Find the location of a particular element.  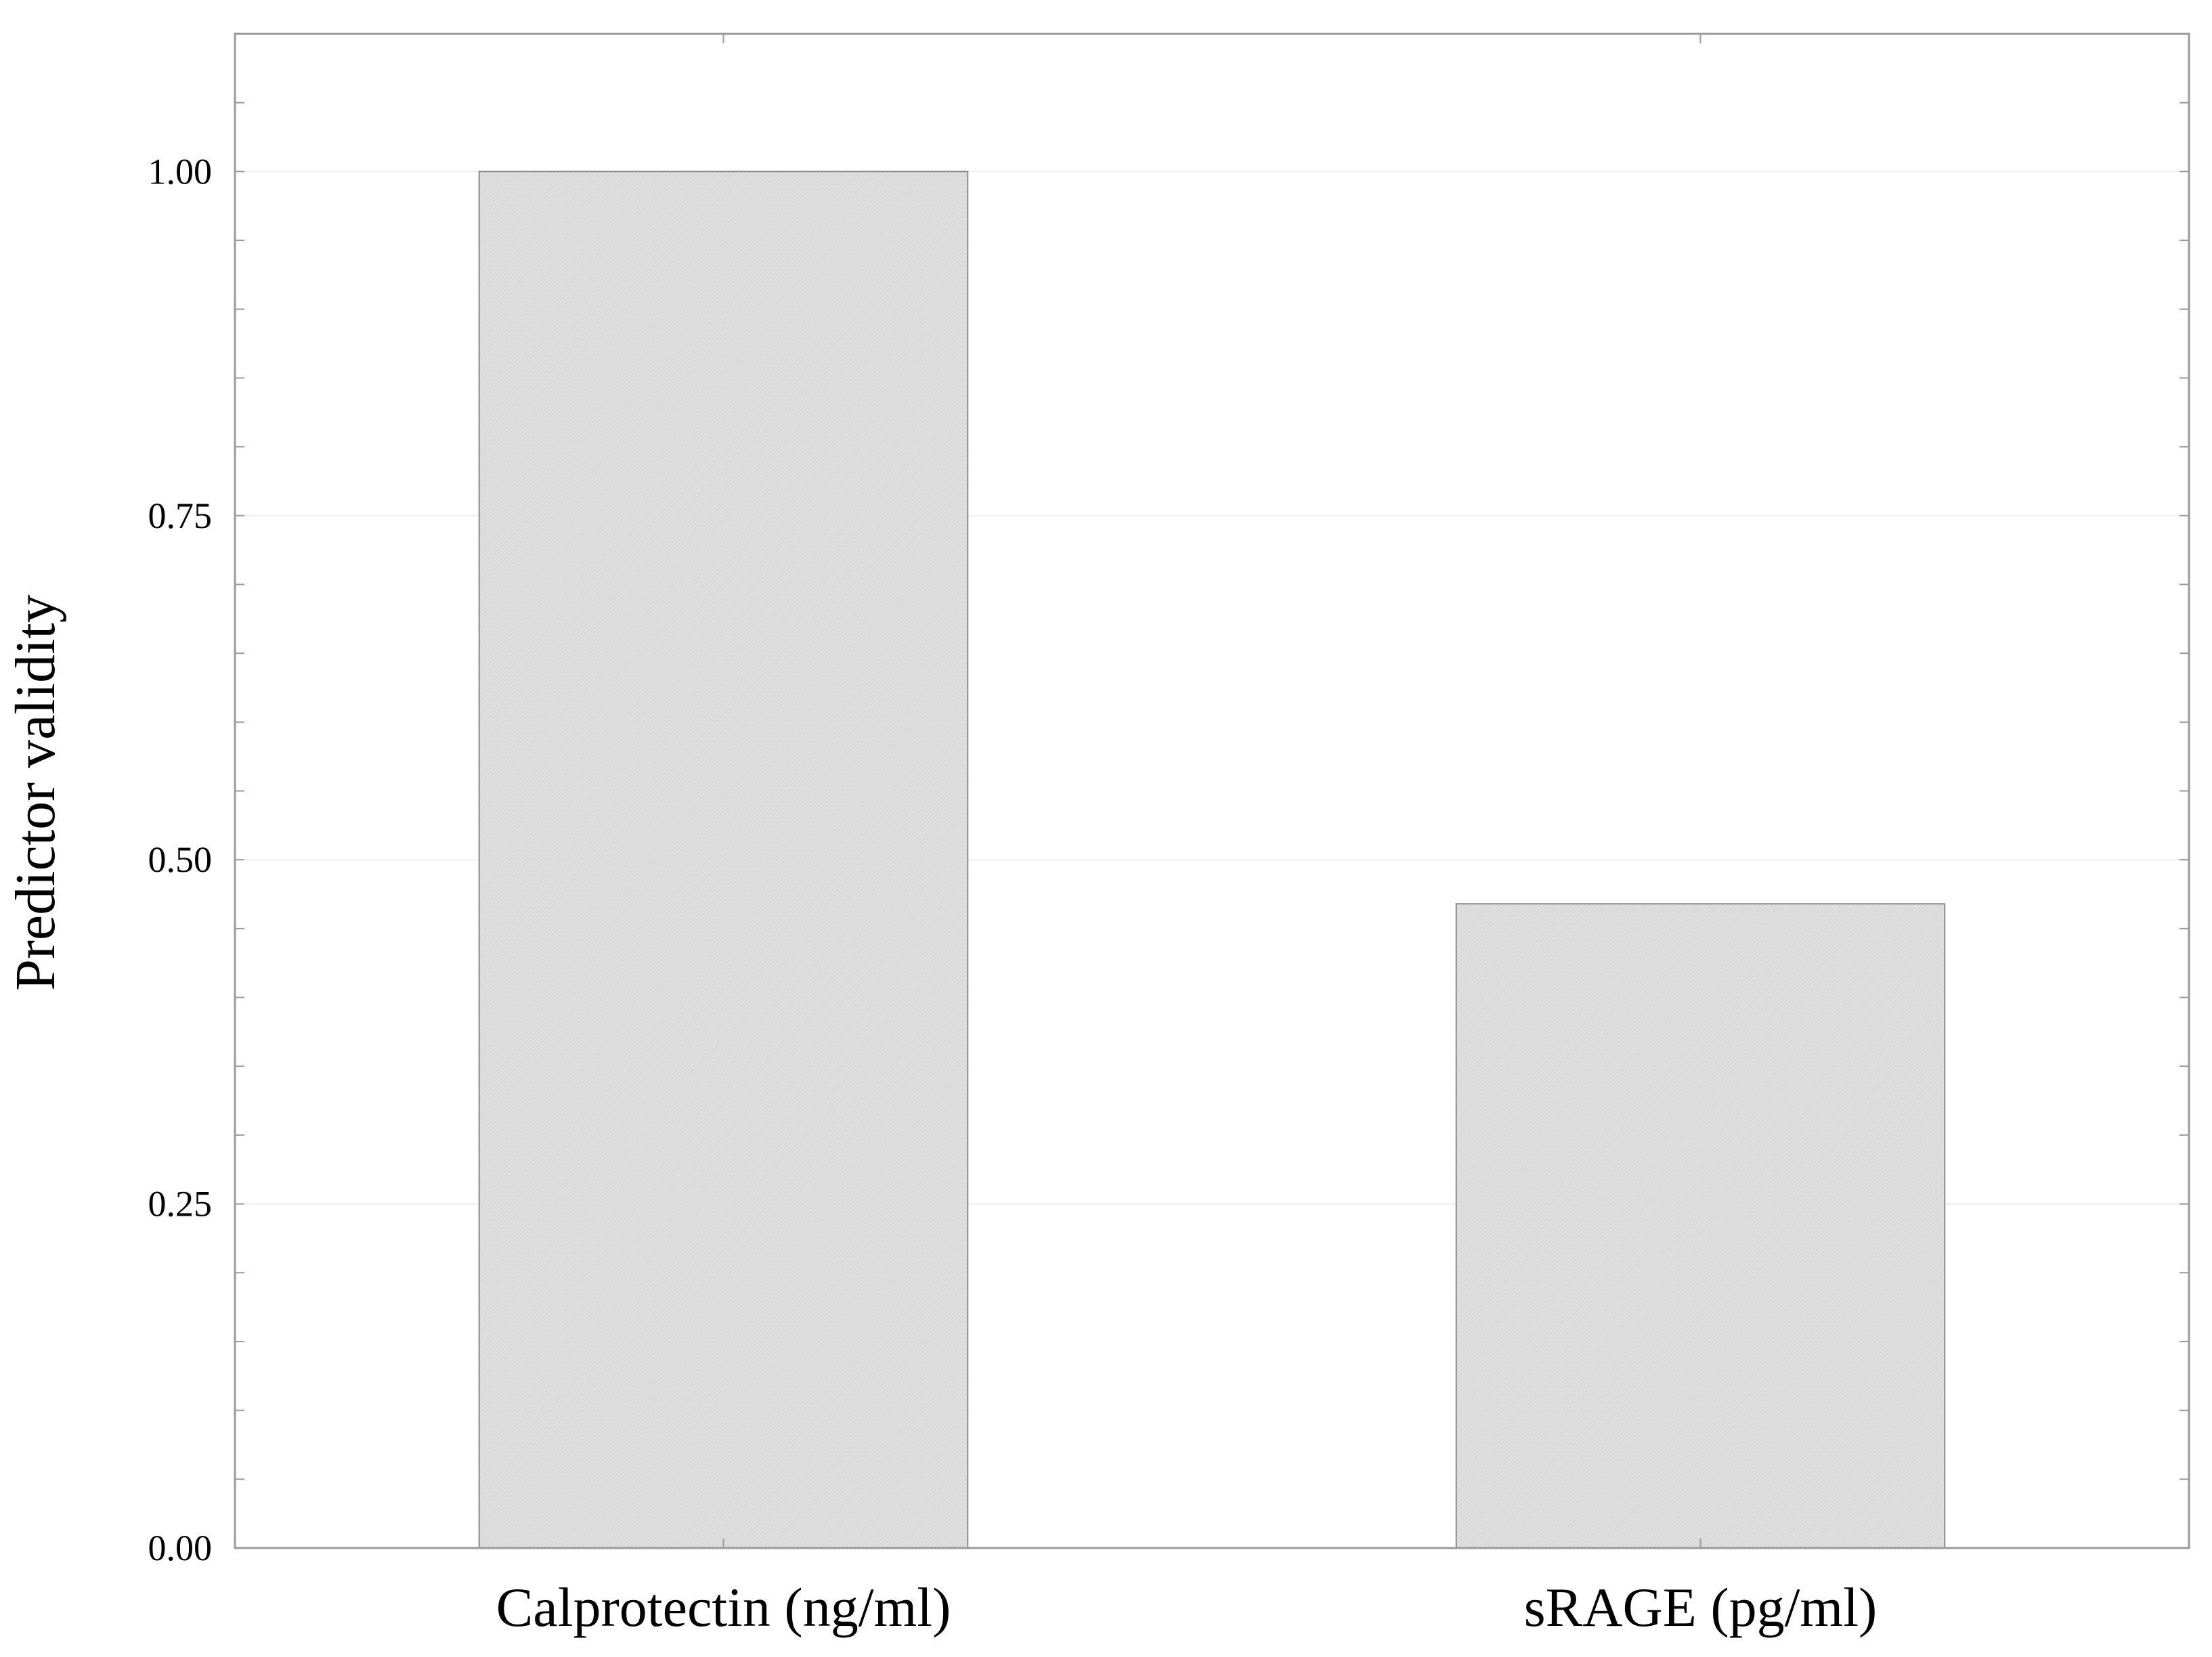

y-tick-labels: 0.00 0.25 0.50 0.75 1.00 is located at coordinates (180, 859).